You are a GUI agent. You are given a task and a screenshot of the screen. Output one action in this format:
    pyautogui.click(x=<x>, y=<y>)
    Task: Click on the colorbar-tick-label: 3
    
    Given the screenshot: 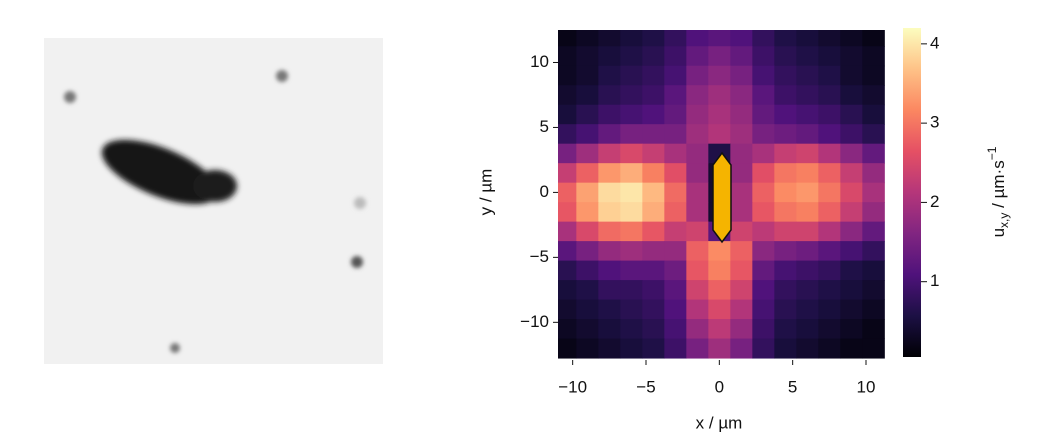 What is the action you would take?
    pyautogui.click(x=934, y=122)
    